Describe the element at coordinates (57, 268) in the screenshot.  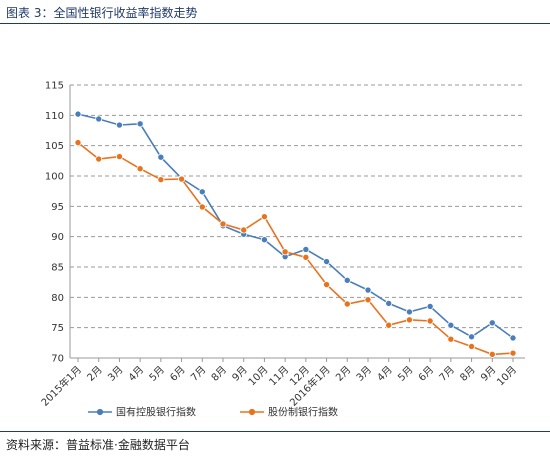
I see `y-tick-label: 85` at that location.